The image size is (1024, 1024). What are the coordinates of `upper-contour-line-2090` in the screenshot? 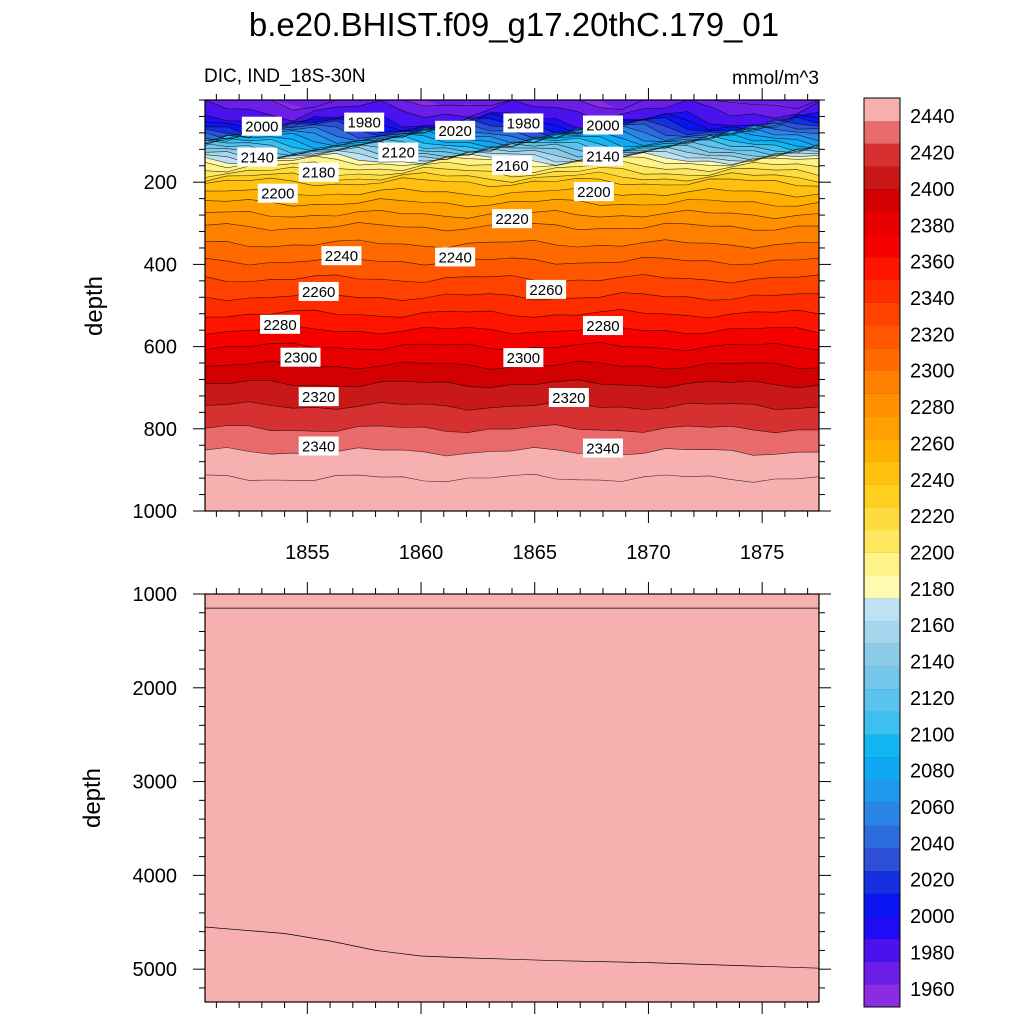 It's located at (512, 148).